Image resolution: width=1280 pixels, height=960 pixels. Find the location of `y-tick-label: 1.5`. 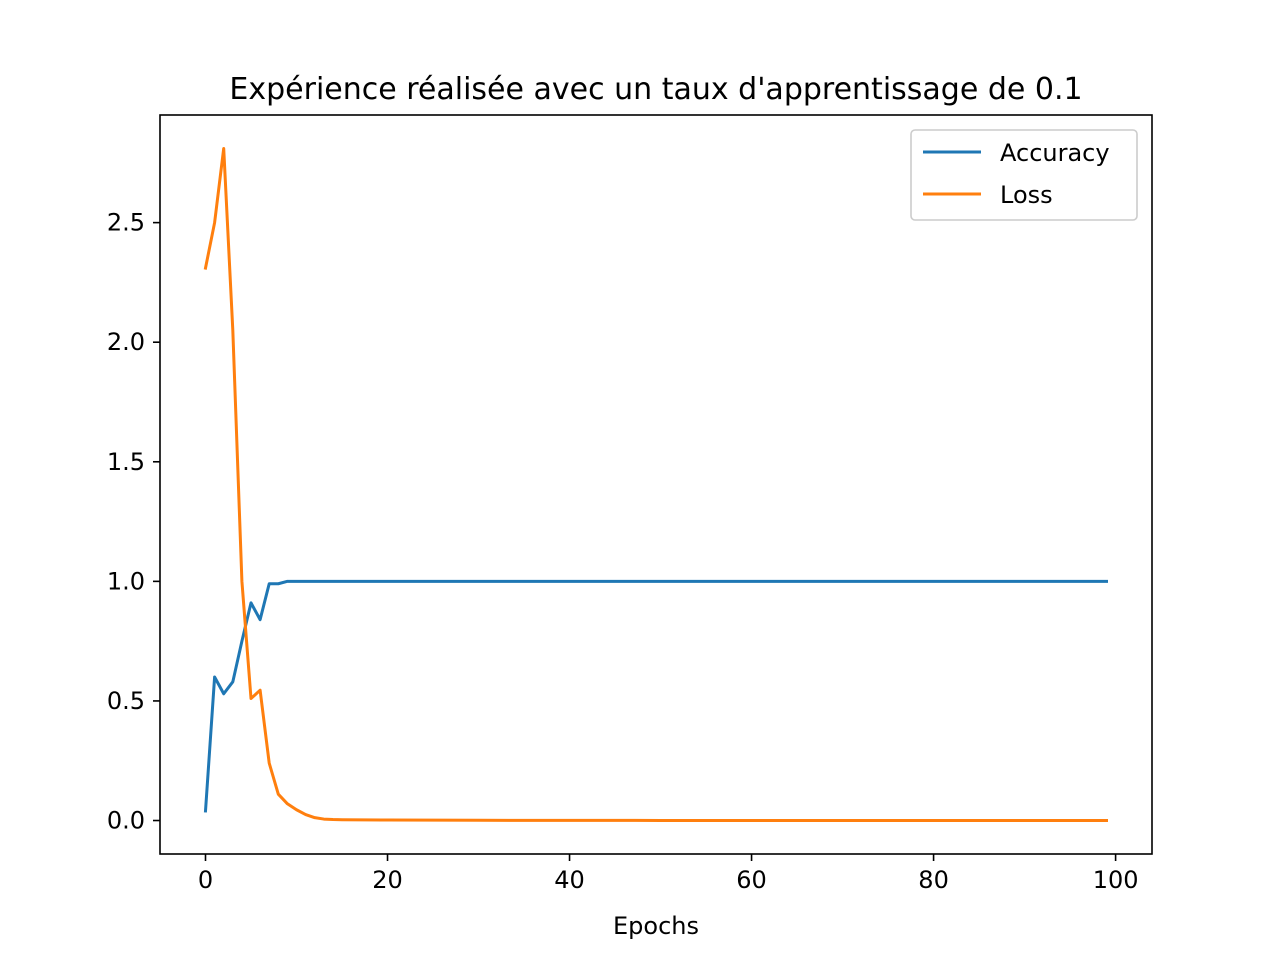

y-tick-label: 1.5 is located at coordinates (126, 462).